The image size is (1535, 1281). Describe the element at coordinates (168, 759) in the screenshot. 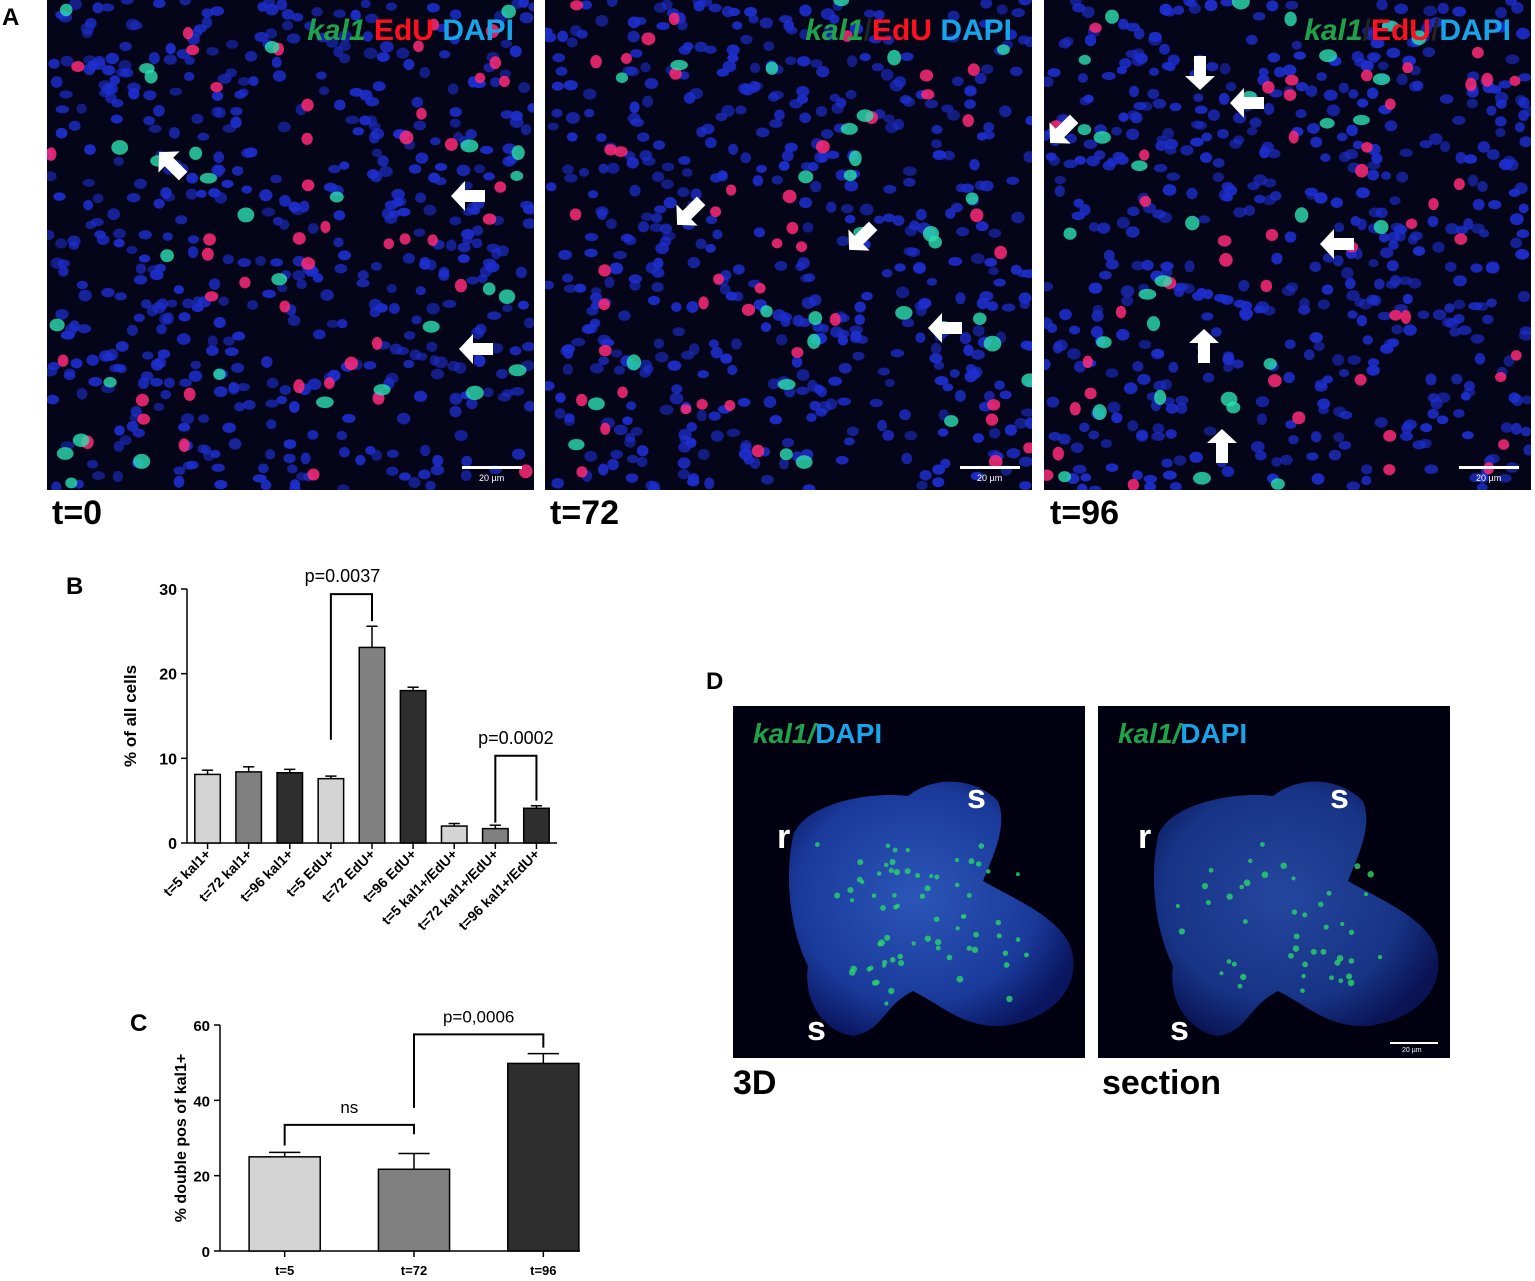

I see `y-tick-label: 10` at that location.